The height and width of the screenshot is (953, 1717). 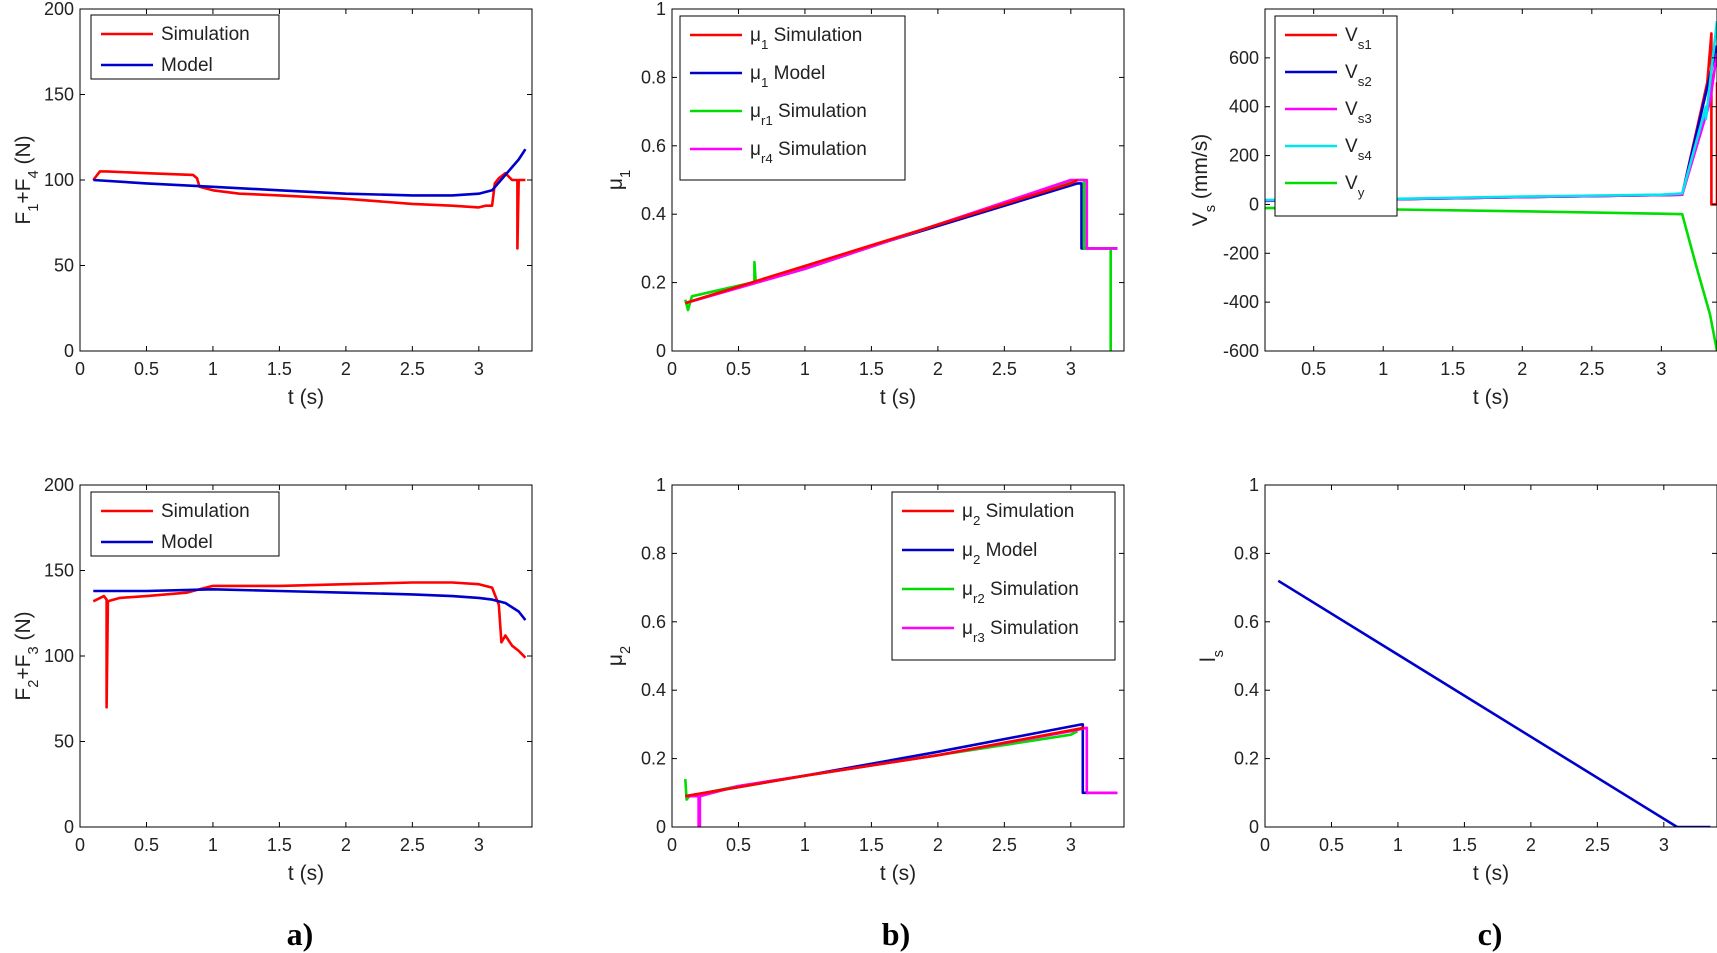 I want to click on legend: Vs1 Vs2 Vs3 Vs4 Vy, so click(x=1336, y=116).